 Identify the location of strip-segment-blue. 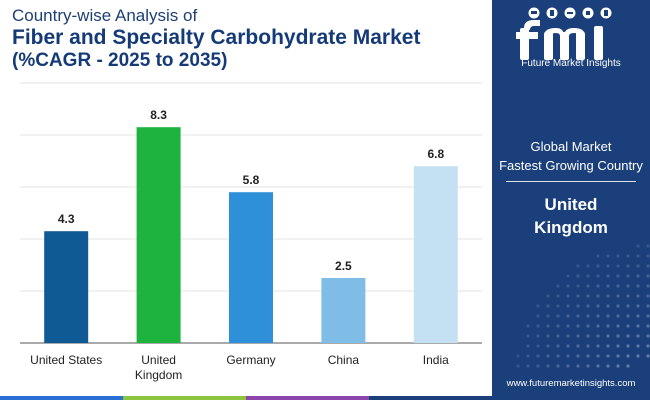
(61, 398).